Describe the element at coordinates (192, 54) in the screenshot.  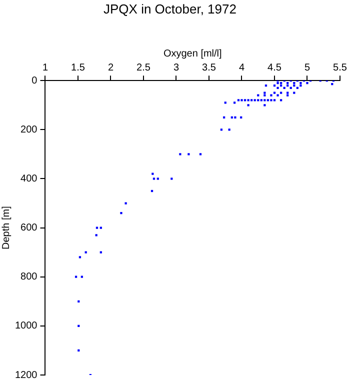
I see `x-axis-title: Oxygen [ml/l]` at that location.